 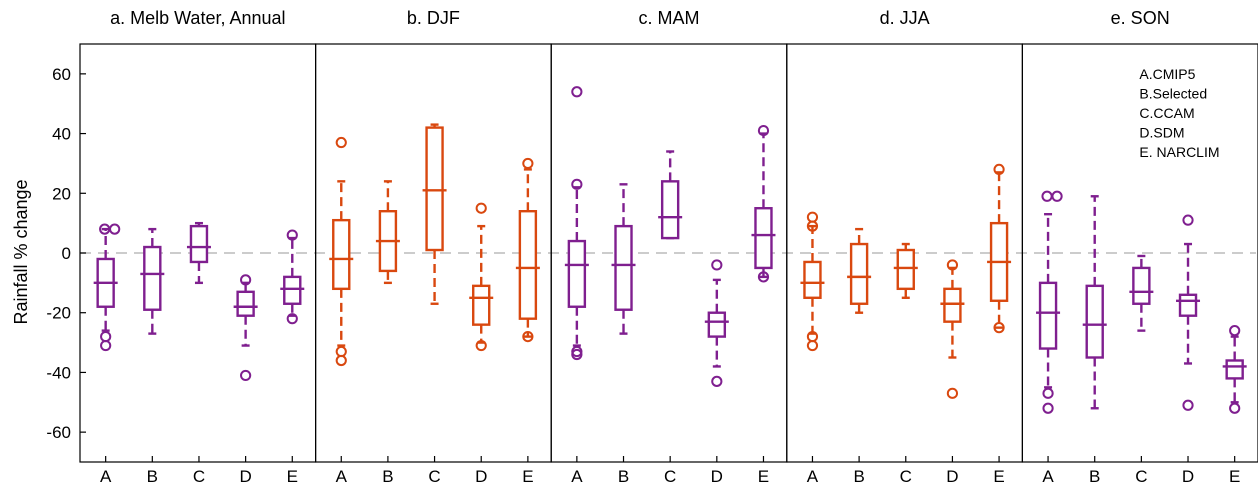 I want to click on legend-entry: D.SDM, so click(x=1161, y=133).